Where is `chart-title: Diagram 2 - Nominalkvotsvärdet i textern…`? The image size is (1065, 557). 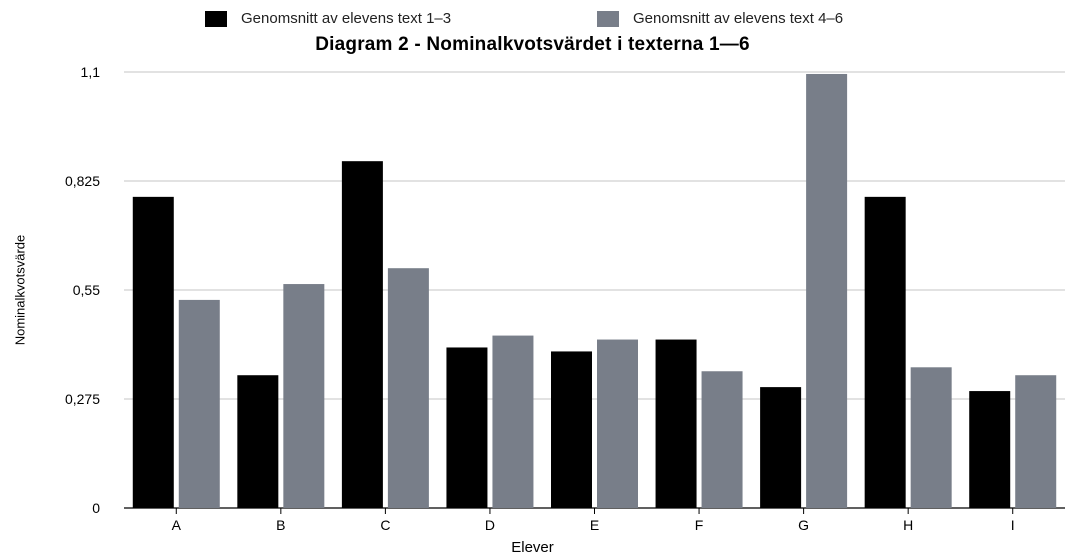 chart-title: Diagram 2 - Nominalkvotsvärdet i textern… is located at coordinates (532, 44).